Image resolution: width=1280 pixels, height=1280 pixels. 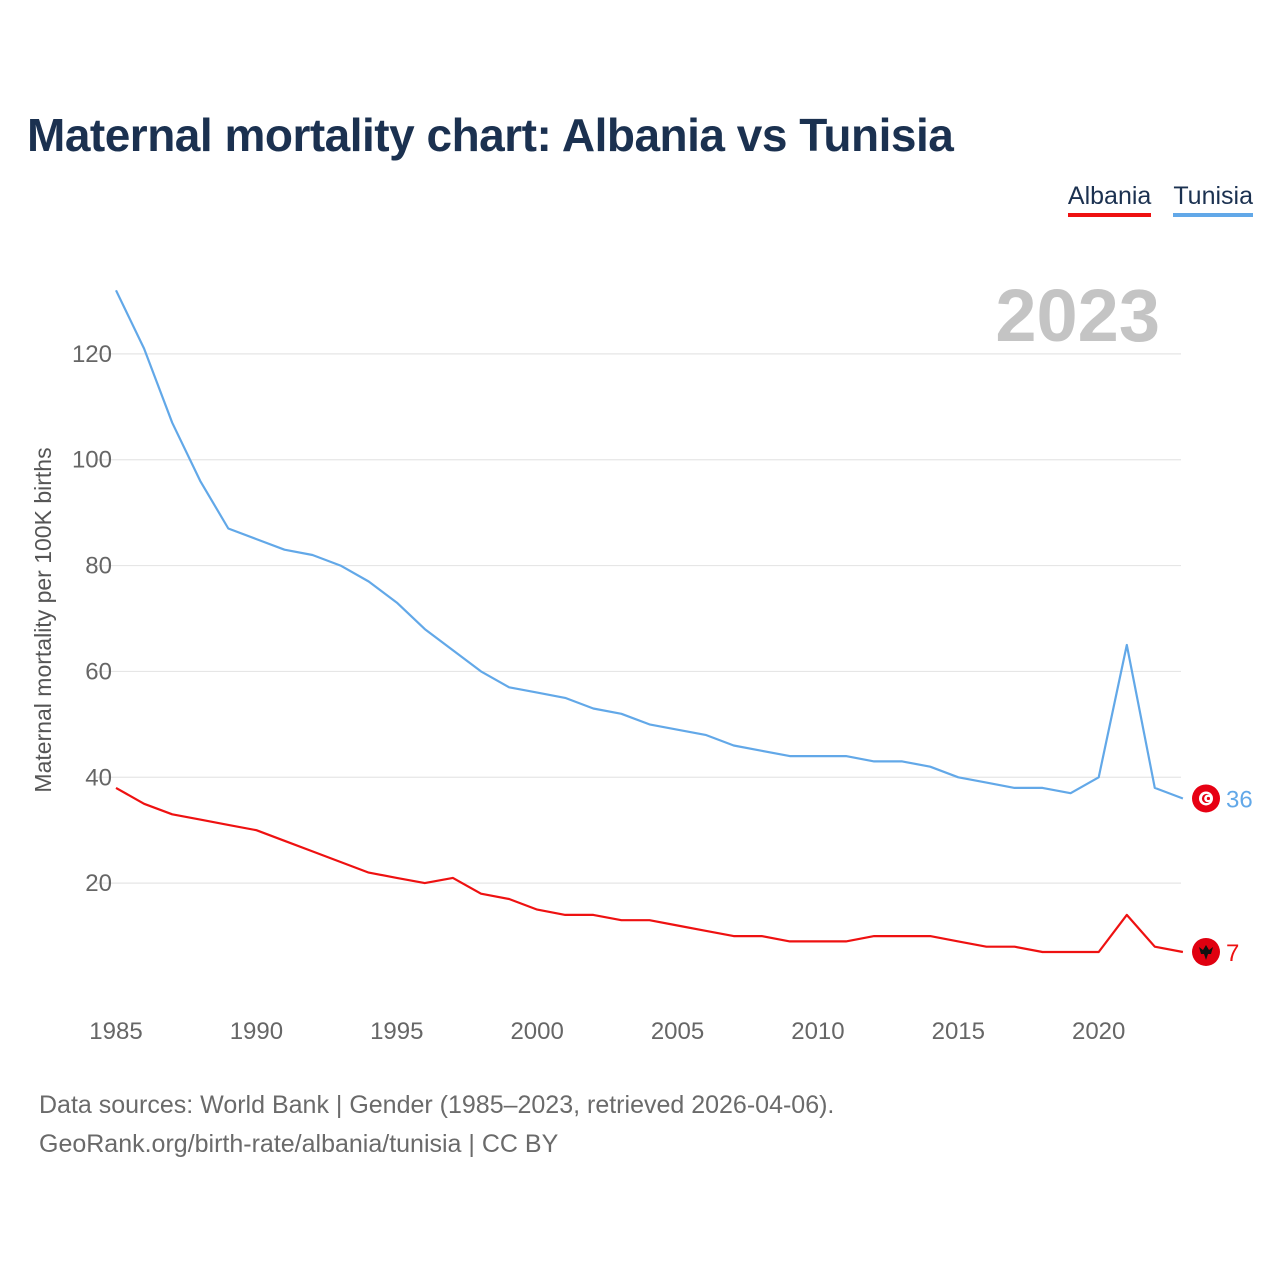 I want to click on x-tick-label: 2010, so click(x=817, y=1031).